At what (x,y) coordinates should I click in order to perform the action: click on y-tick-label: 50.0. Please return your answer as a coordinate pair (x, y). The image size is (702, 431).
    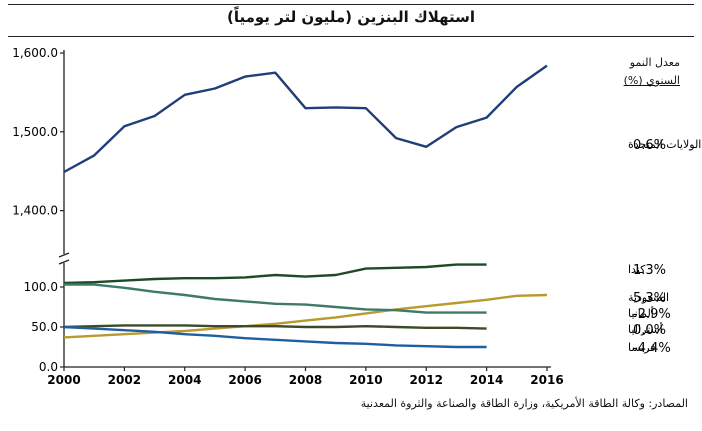
    Looking at the image, I should click on (44, 327).